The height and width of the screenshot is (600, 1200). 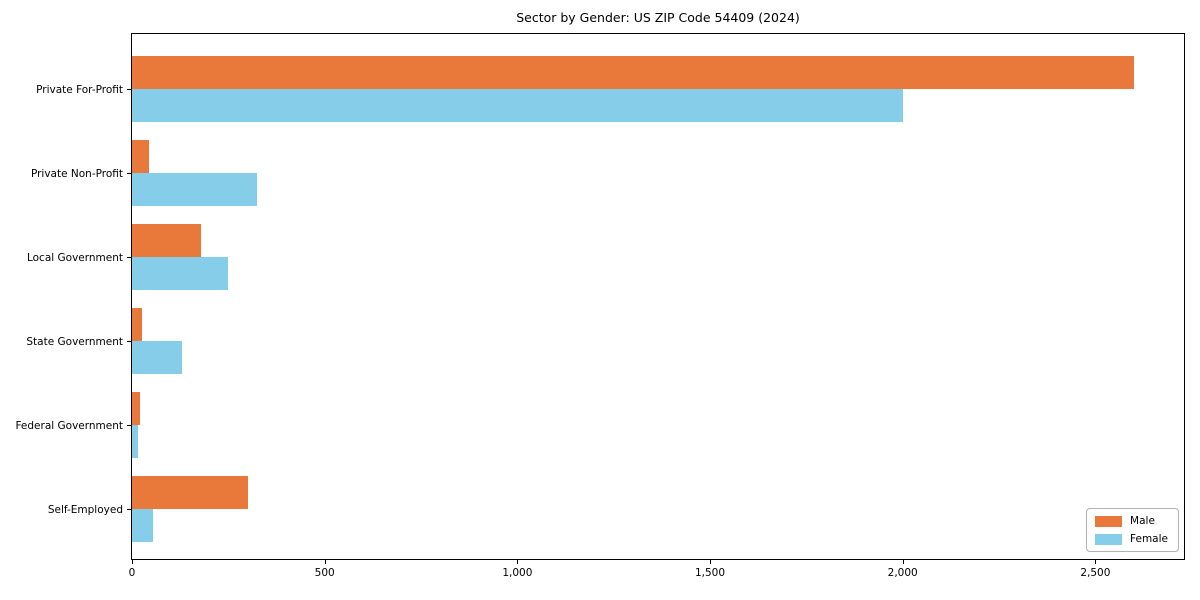 I want to click on legend-item-female: Female, so click(x=1131, y=539).